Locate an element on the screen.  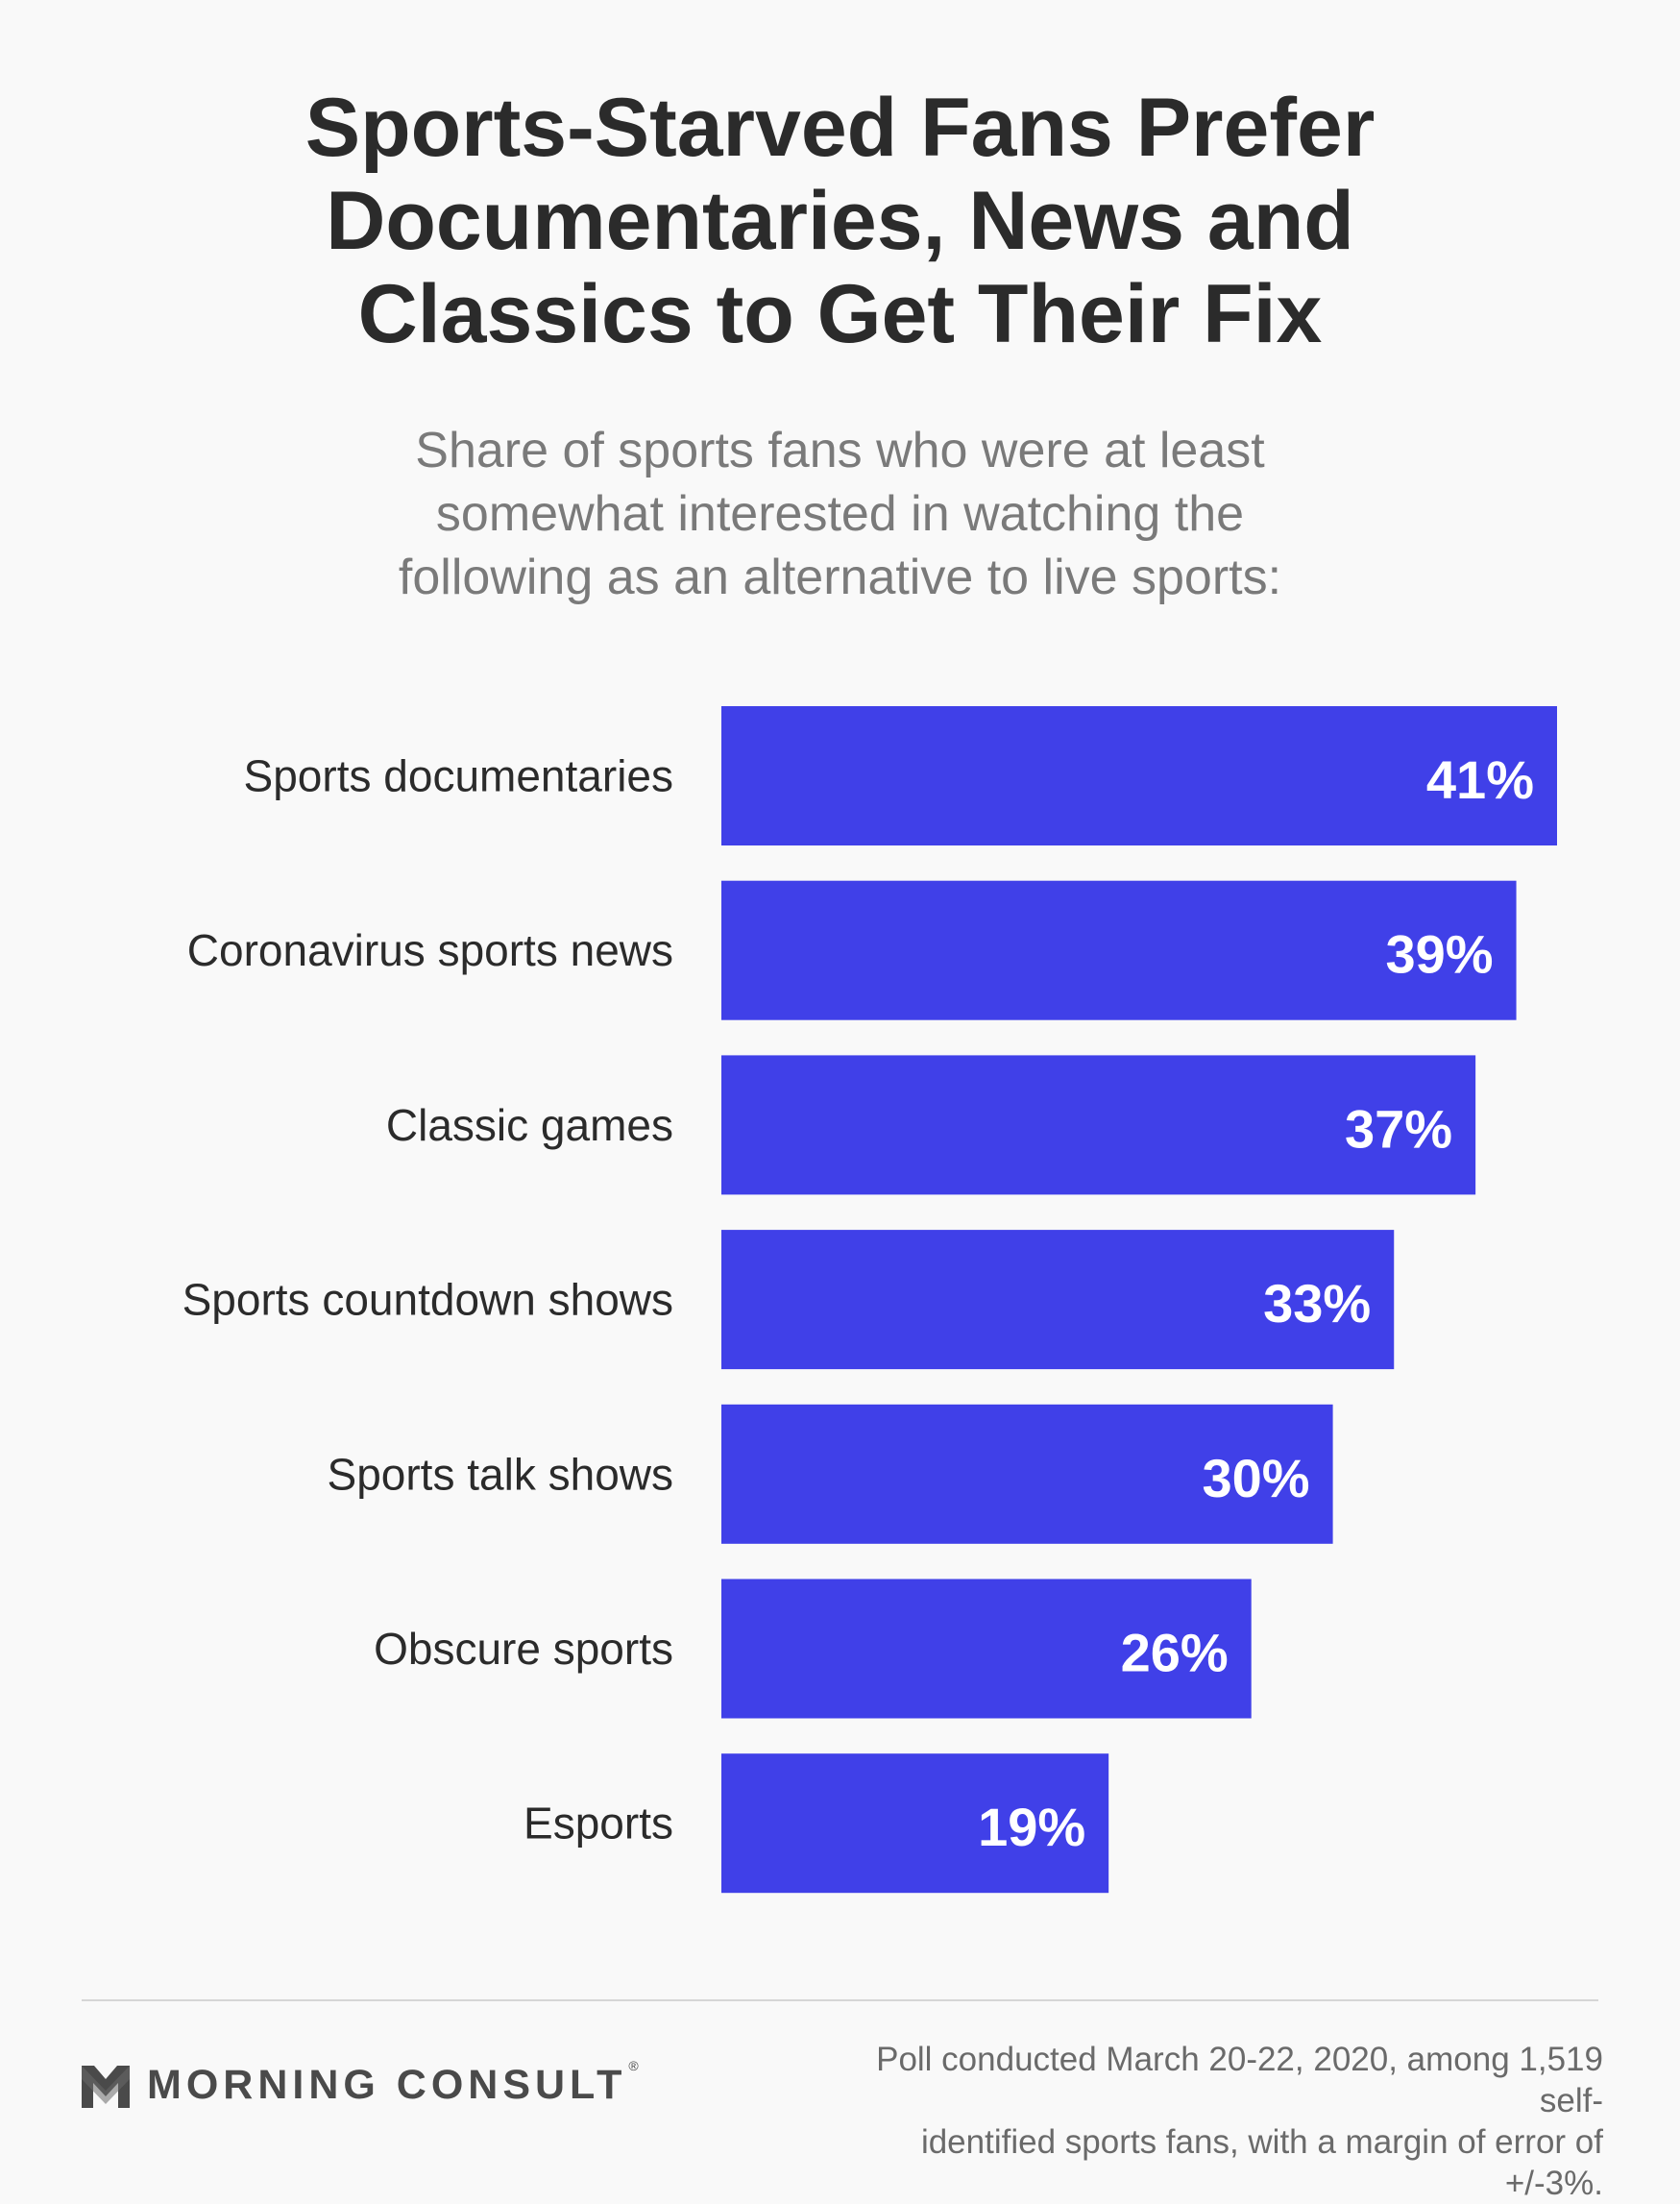
chart-title-line: Sports-Starved Fans Prefer is located at coordinates (840, 128).